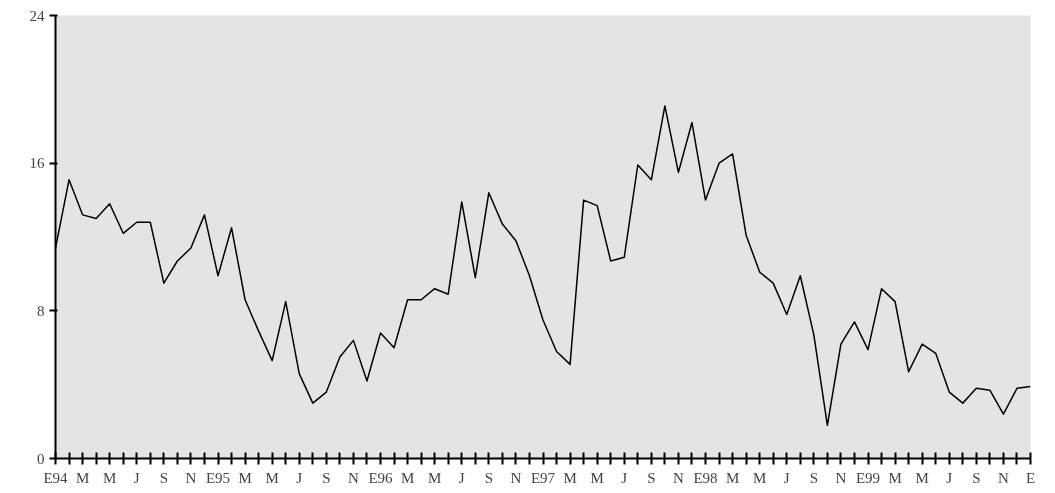 Image resolution: width=1055 pixels, height=493 pixels. What do you see at coordinates (41, 458) in the screenshot?
I see `y-tick-label: 0` at bounding box center [41, 458].